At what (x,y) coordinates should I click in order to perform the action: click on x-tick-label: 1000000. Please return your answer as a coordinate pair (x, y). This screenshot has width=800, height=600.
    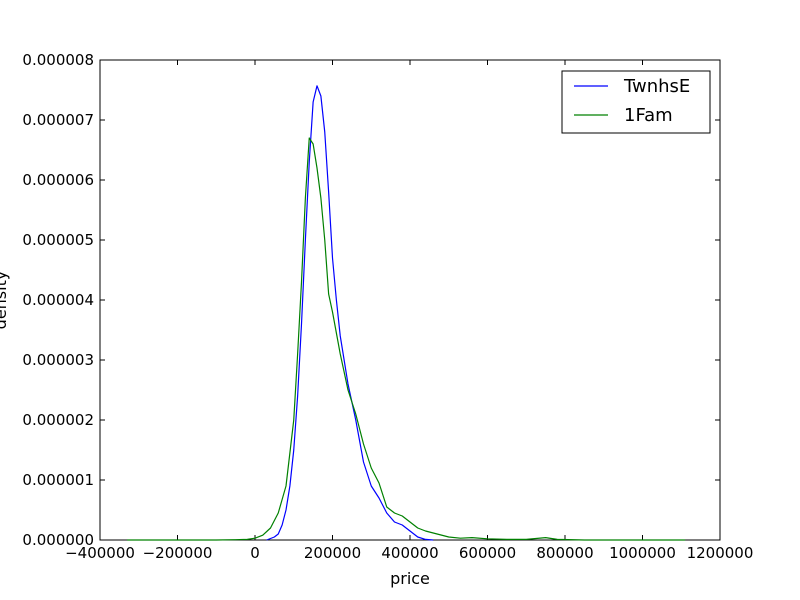
    Looking at the image, I should click on (642, 553).